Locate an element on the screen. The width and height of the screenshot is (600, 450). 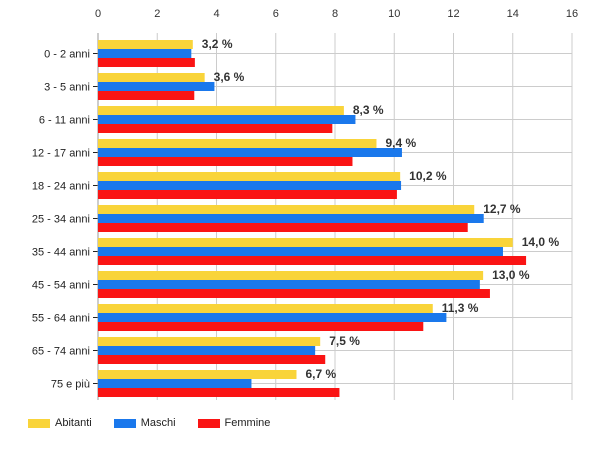
y-tick-label: 75 e più is located at coordinates (70, 385).